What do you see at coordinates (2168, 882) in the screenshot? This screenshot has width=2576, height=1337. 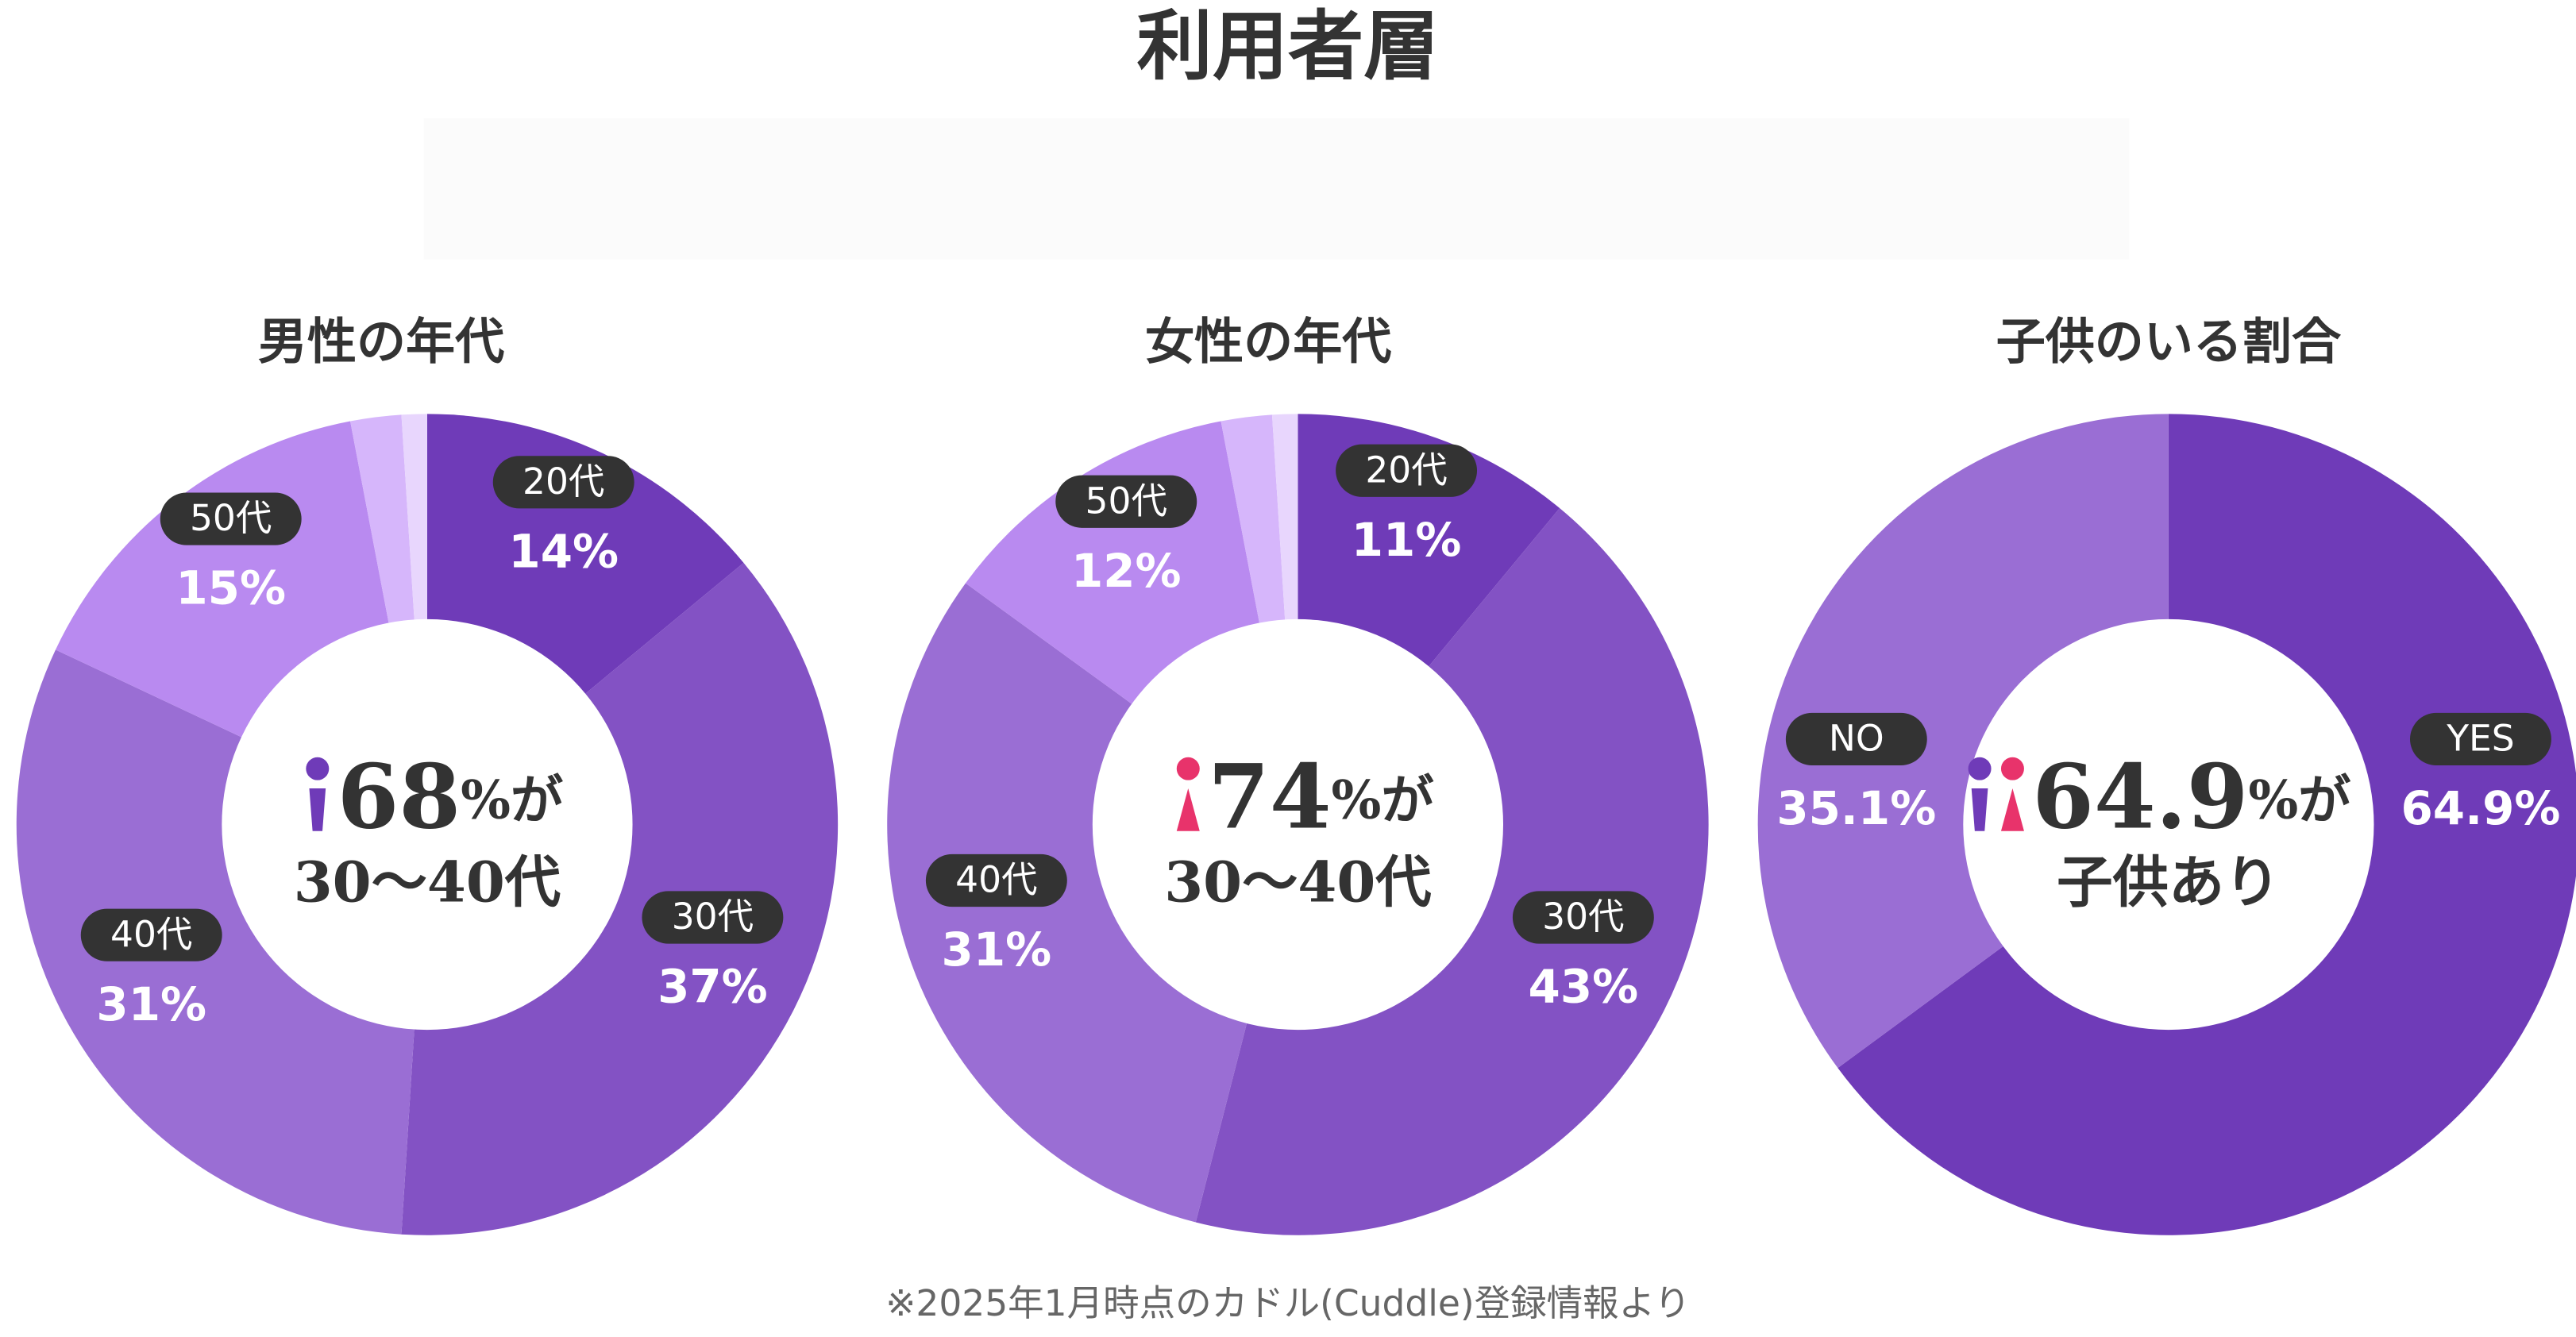 I see `center-caption: 子供あり` at bounding box center [2168, 882].